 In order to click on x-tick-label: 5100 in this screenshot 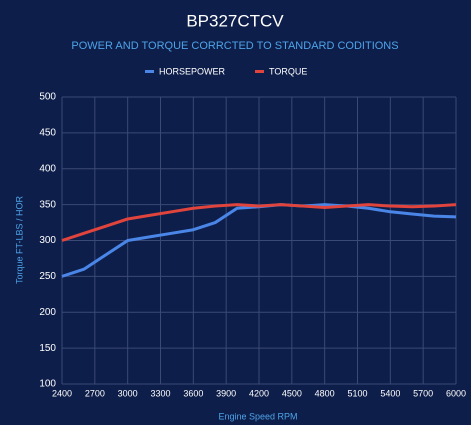, I will do `click(357, 393)`.